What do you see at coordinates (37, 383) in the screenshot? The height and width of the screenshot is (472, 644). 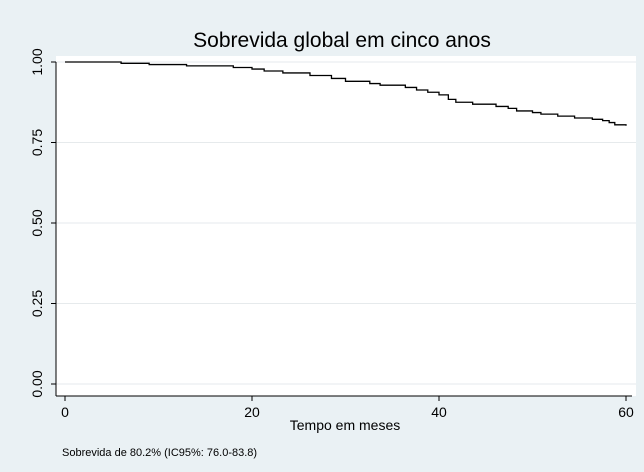 I see `y-tick-label-0: 0.00` at bounding box center [37, 383].